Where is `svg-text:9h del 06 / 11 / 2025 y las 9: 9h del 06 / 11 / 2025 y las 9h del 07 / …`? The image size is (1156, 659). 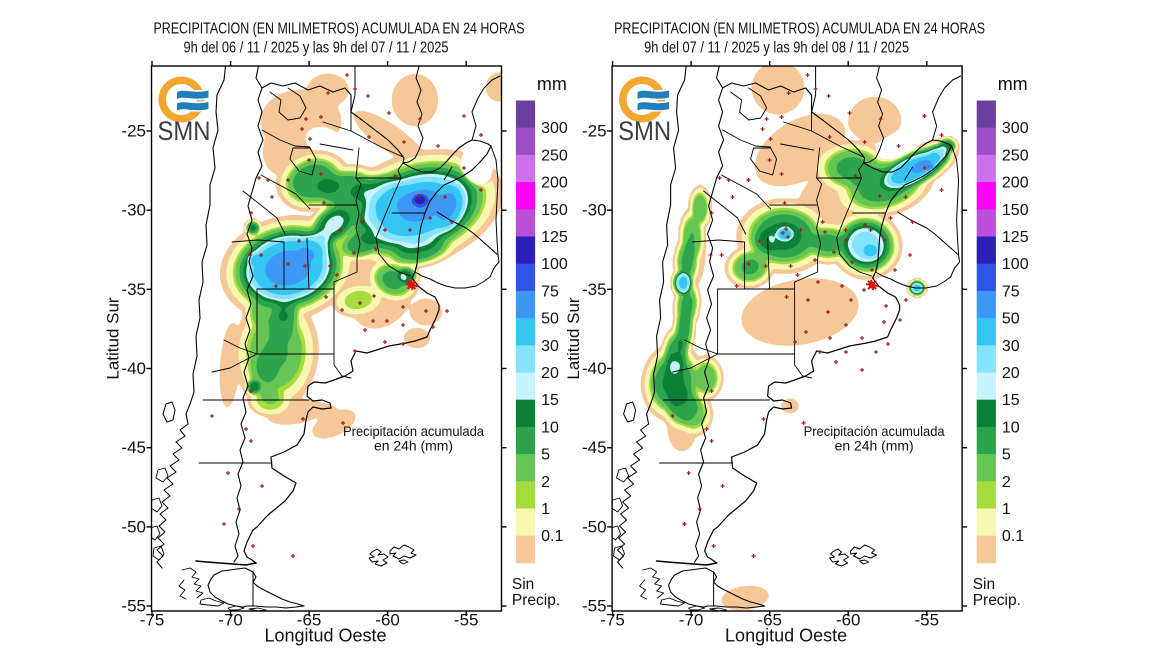
svg-text:9h del 06 / 11 / 2025 y las 9: 9h del 06 / 11 / 2025 y las 9h del 07 / … is located at coordinates (316, 48).